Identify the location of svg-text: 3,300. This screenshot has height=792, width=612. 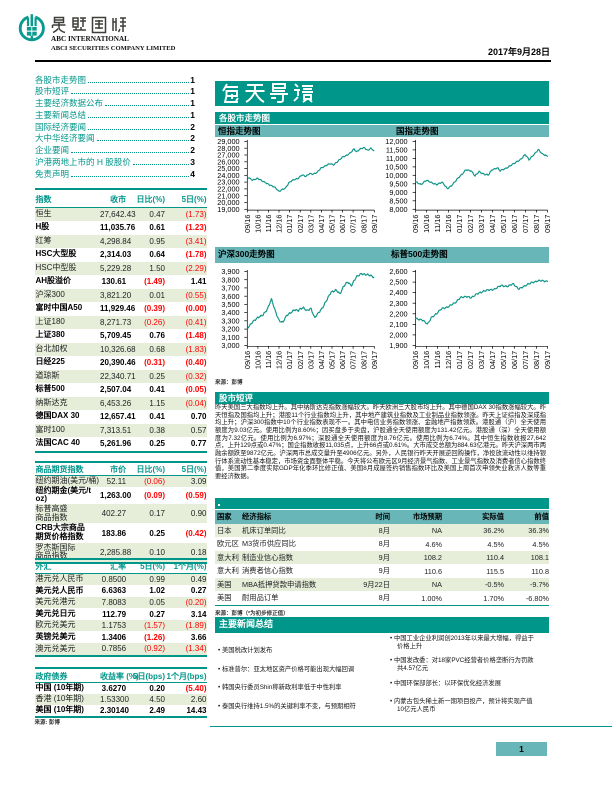
(230, 320).